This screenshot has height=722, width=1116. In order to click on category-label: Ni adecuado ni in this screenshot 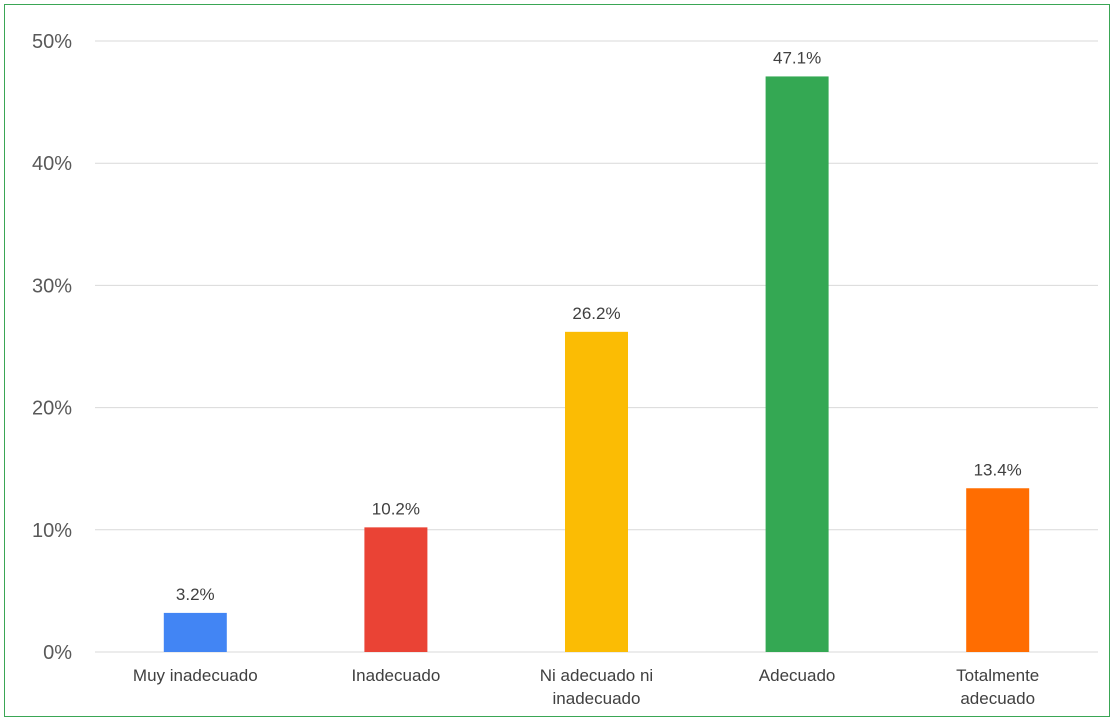, I will do `click(596, 675)`.